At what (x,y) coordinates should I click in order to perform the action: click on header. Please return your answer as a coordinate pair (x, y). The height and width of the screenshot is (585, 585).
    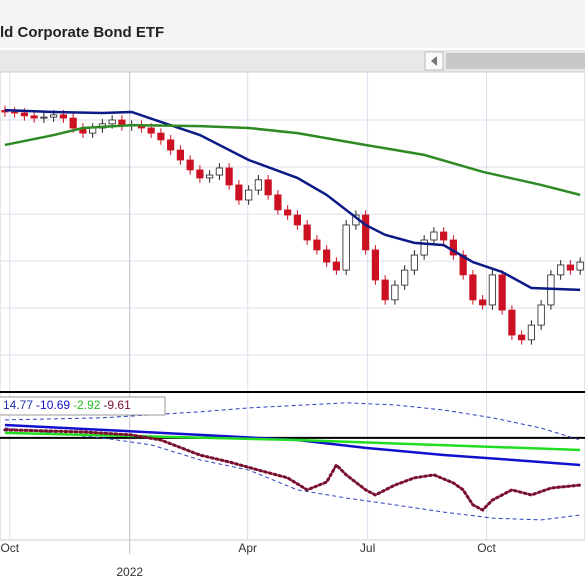
    Looking at the image, I should click on (292, 24).